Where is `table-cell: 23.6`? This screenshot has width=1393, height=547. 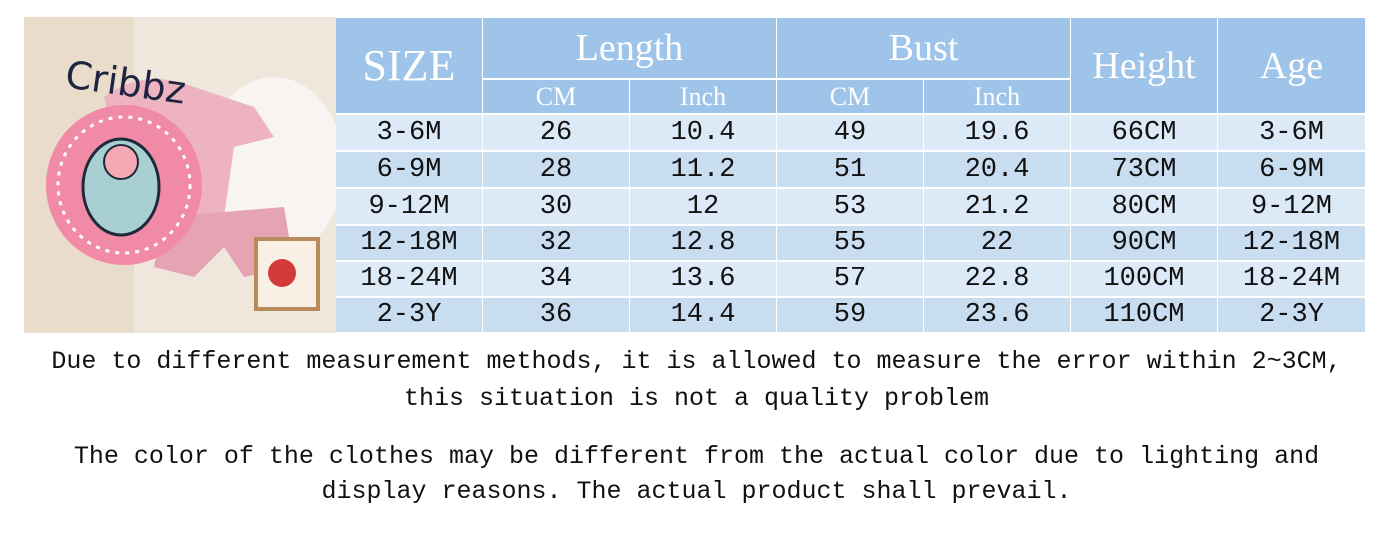 table-cell: 23.6 is located at coordinates (997, 316).